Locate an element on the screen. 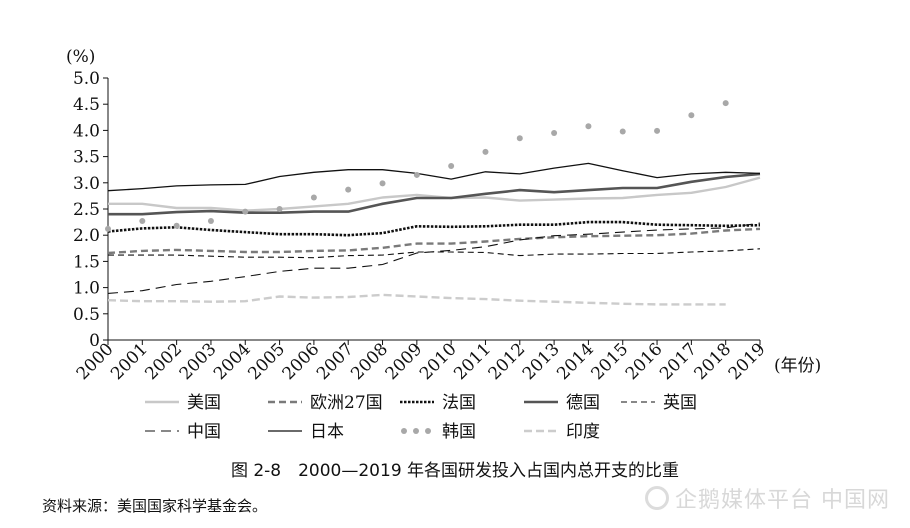  x-tick-label: 2007 is located at coordinates (335, 361).